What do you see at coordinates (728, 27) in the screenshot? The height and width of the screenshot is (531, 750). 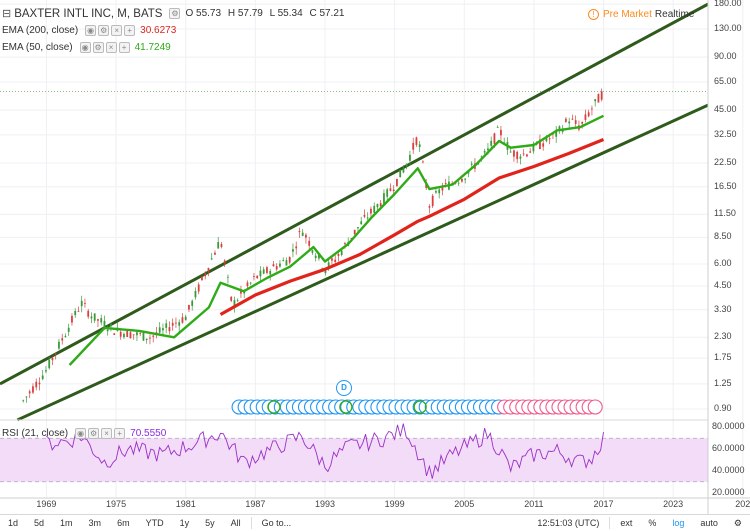 I see `price-tick-label: 130.00` at bounding box center [728, 27].